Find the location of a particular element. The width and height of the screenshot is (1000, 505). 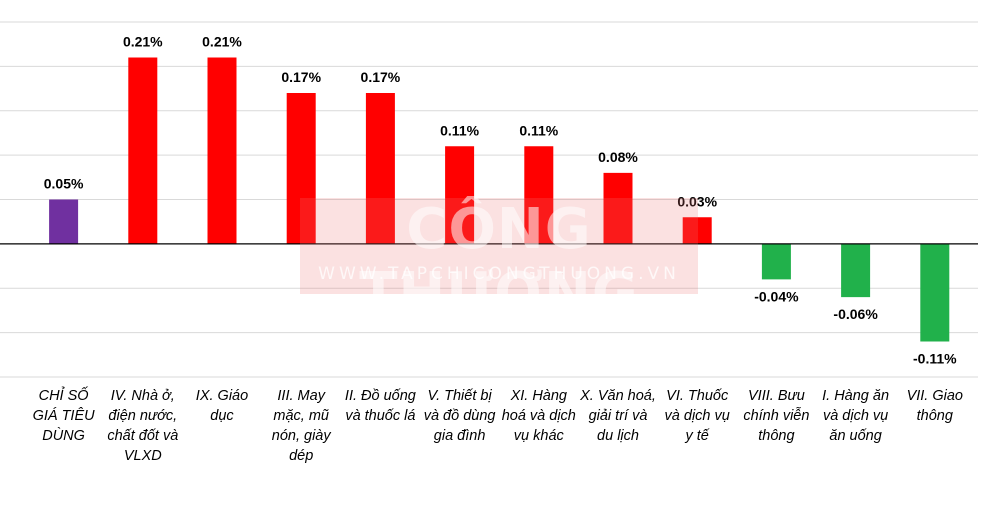

data-label: -0.04% is located at coordinates (776, 296).